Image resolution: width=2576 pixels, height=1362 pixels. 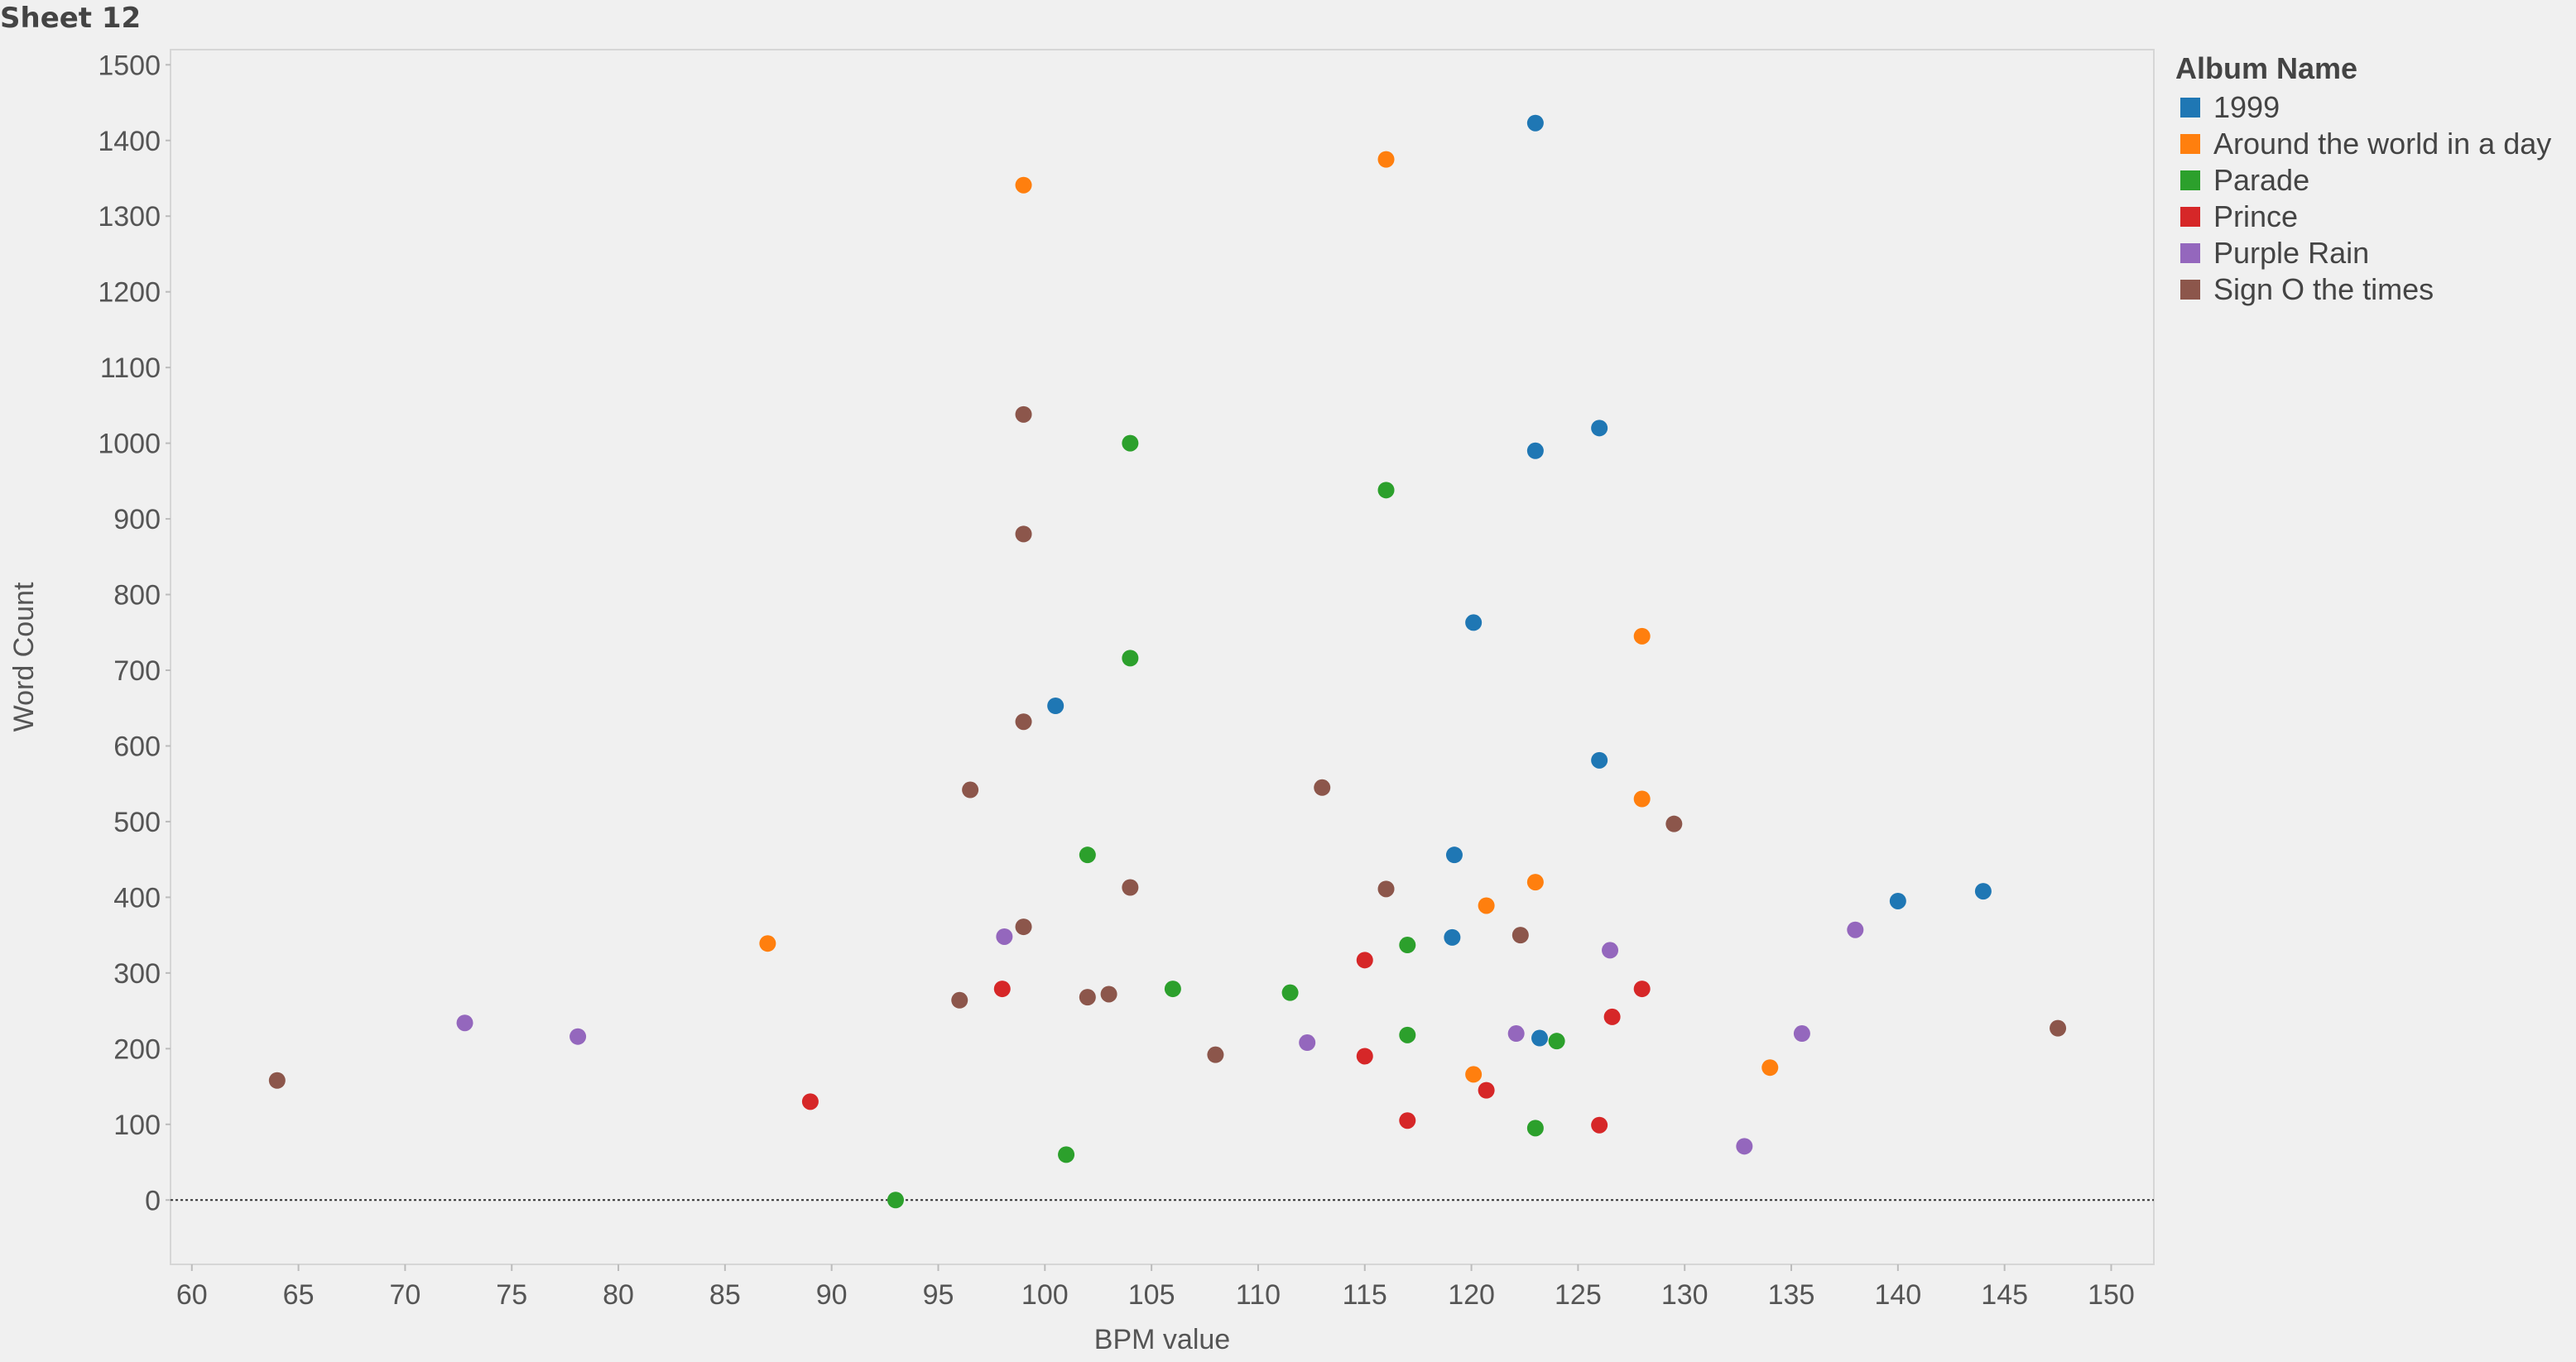 What do you see at coordinates (405, 1295) in the screenshot?
I see `x-tick-label: 70` at bounding box center [405, 1295].